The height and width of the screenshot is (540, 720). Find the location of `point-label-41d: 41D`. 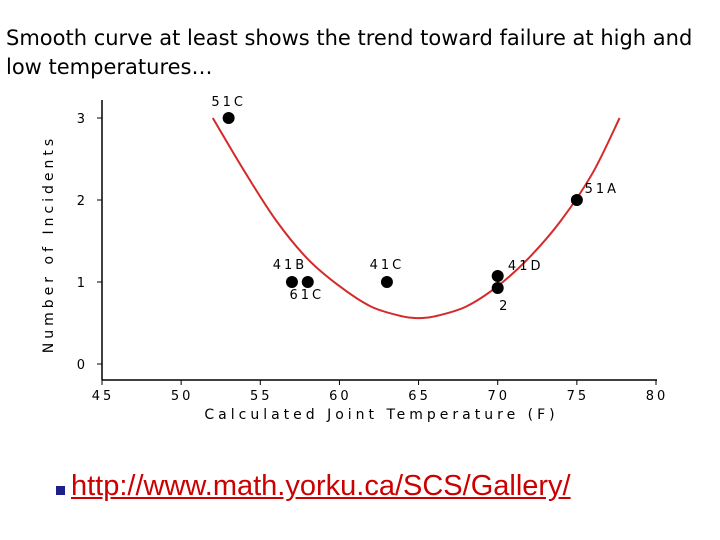

point-label-41d: 41D is located at coordinates (526, 266).